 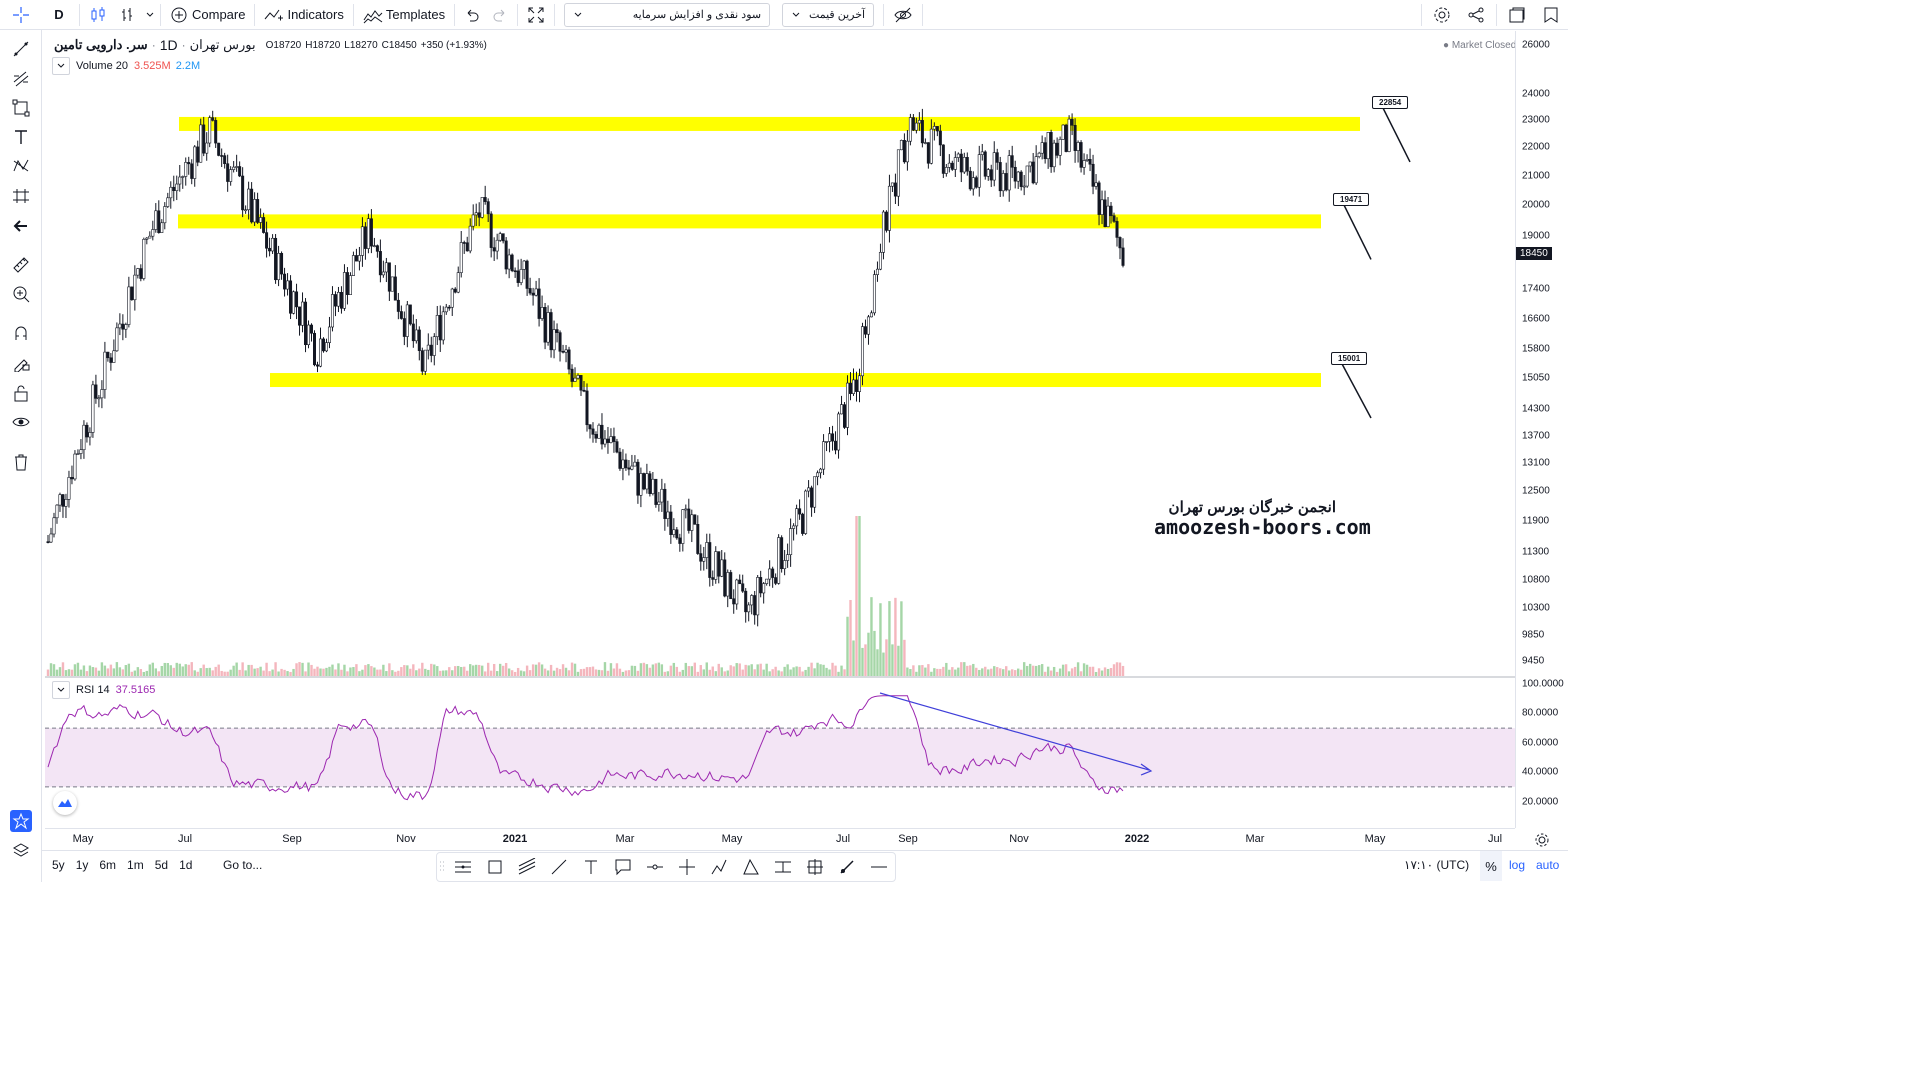 What do you see at coordinates (207, 15) in the screenshot?
I see `compare-button: Compare` at bounding box center [207, 15].